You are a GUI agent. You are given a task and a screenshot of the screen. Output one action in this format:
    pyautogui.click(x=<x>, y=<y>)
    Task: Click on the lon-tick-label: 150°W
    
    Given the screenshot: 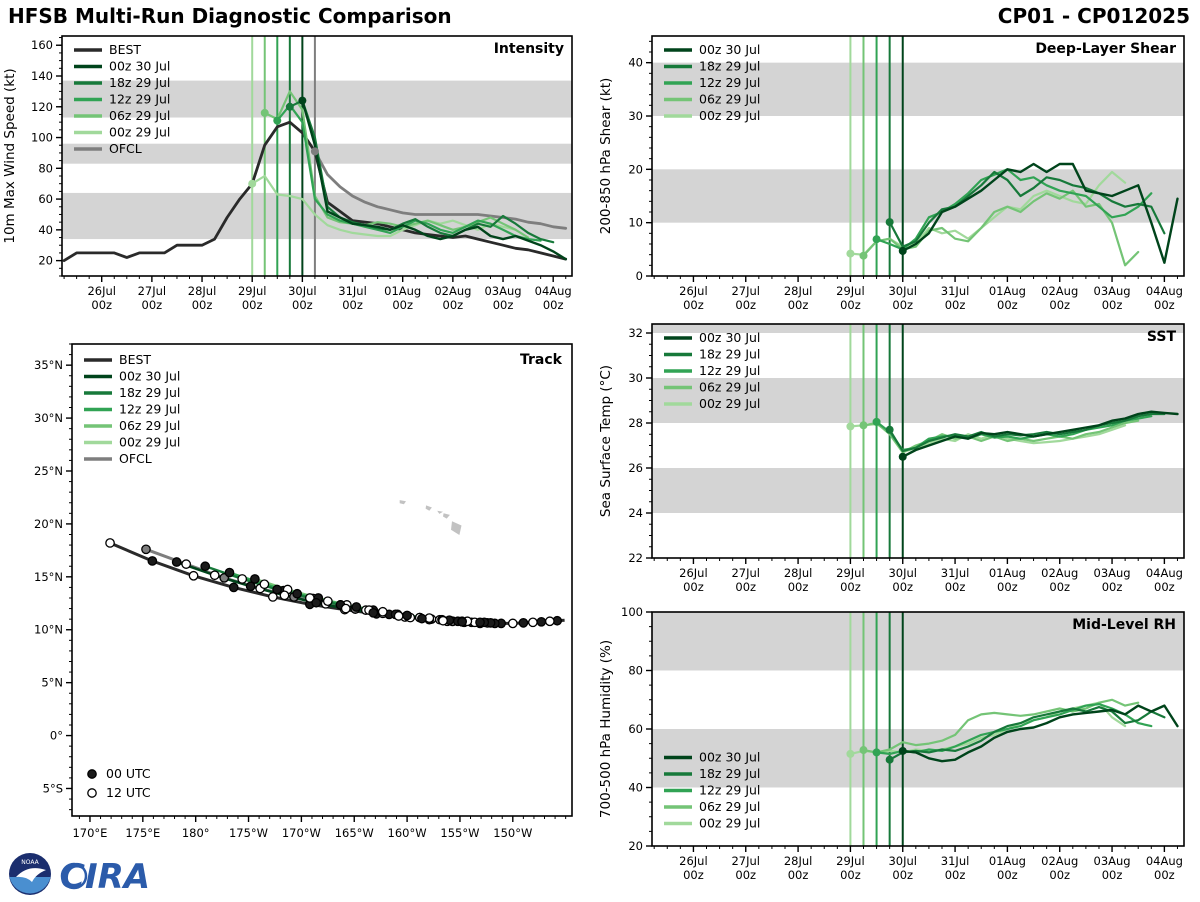 What is the action you would take?
    pyautogui.click(x=512, y=833)
    